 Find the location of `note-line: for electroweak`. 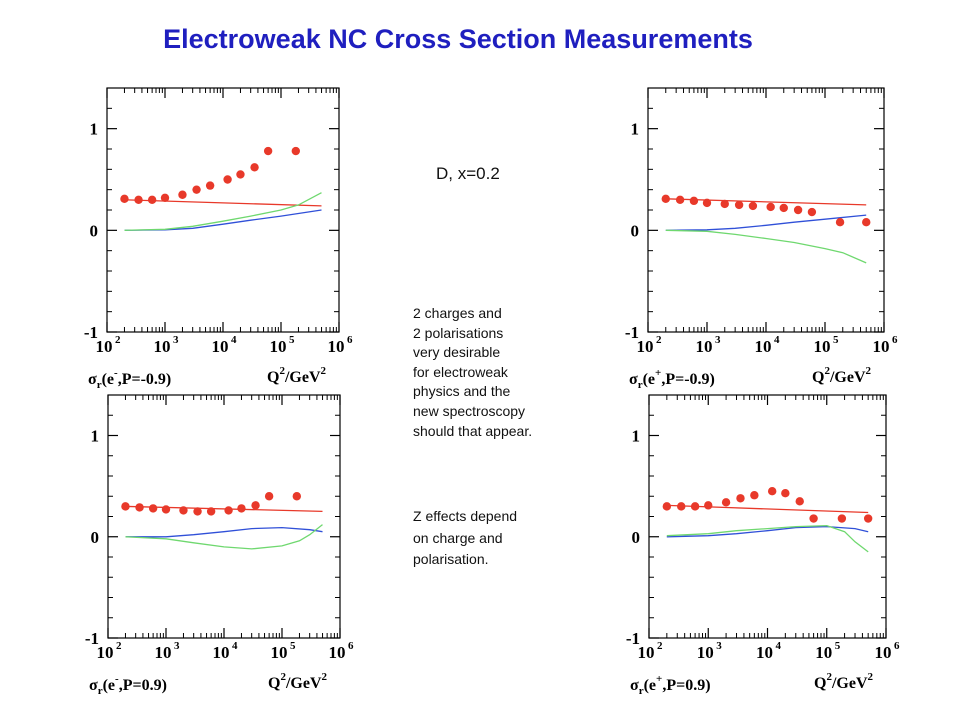

note-line: for electroweak is located at coordinates (460, 371).